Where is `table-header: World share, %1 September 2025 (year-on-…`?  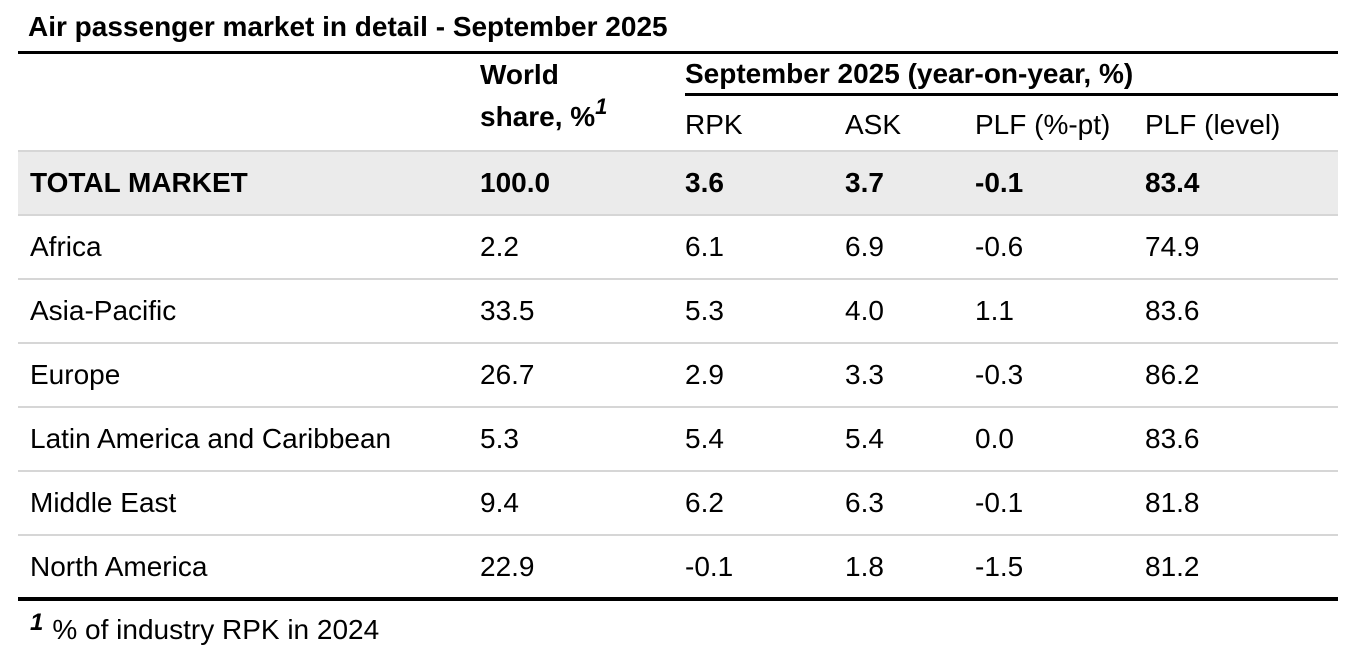 table-header: World share, %1 September 2025 (year-on-… is located at coordinates (678, 102).